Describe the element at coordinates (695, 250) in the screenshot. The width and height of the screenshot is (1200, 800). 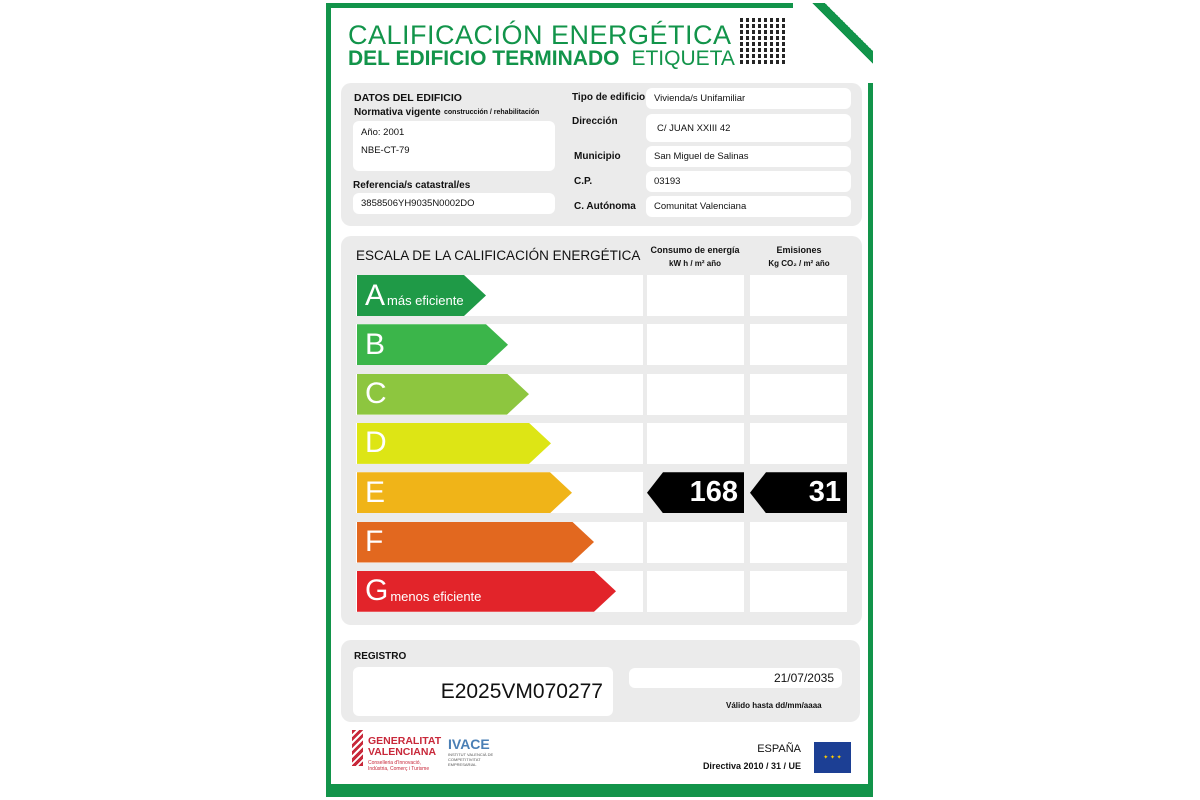
I see `consumption-title: Consumo de energía` at that location.